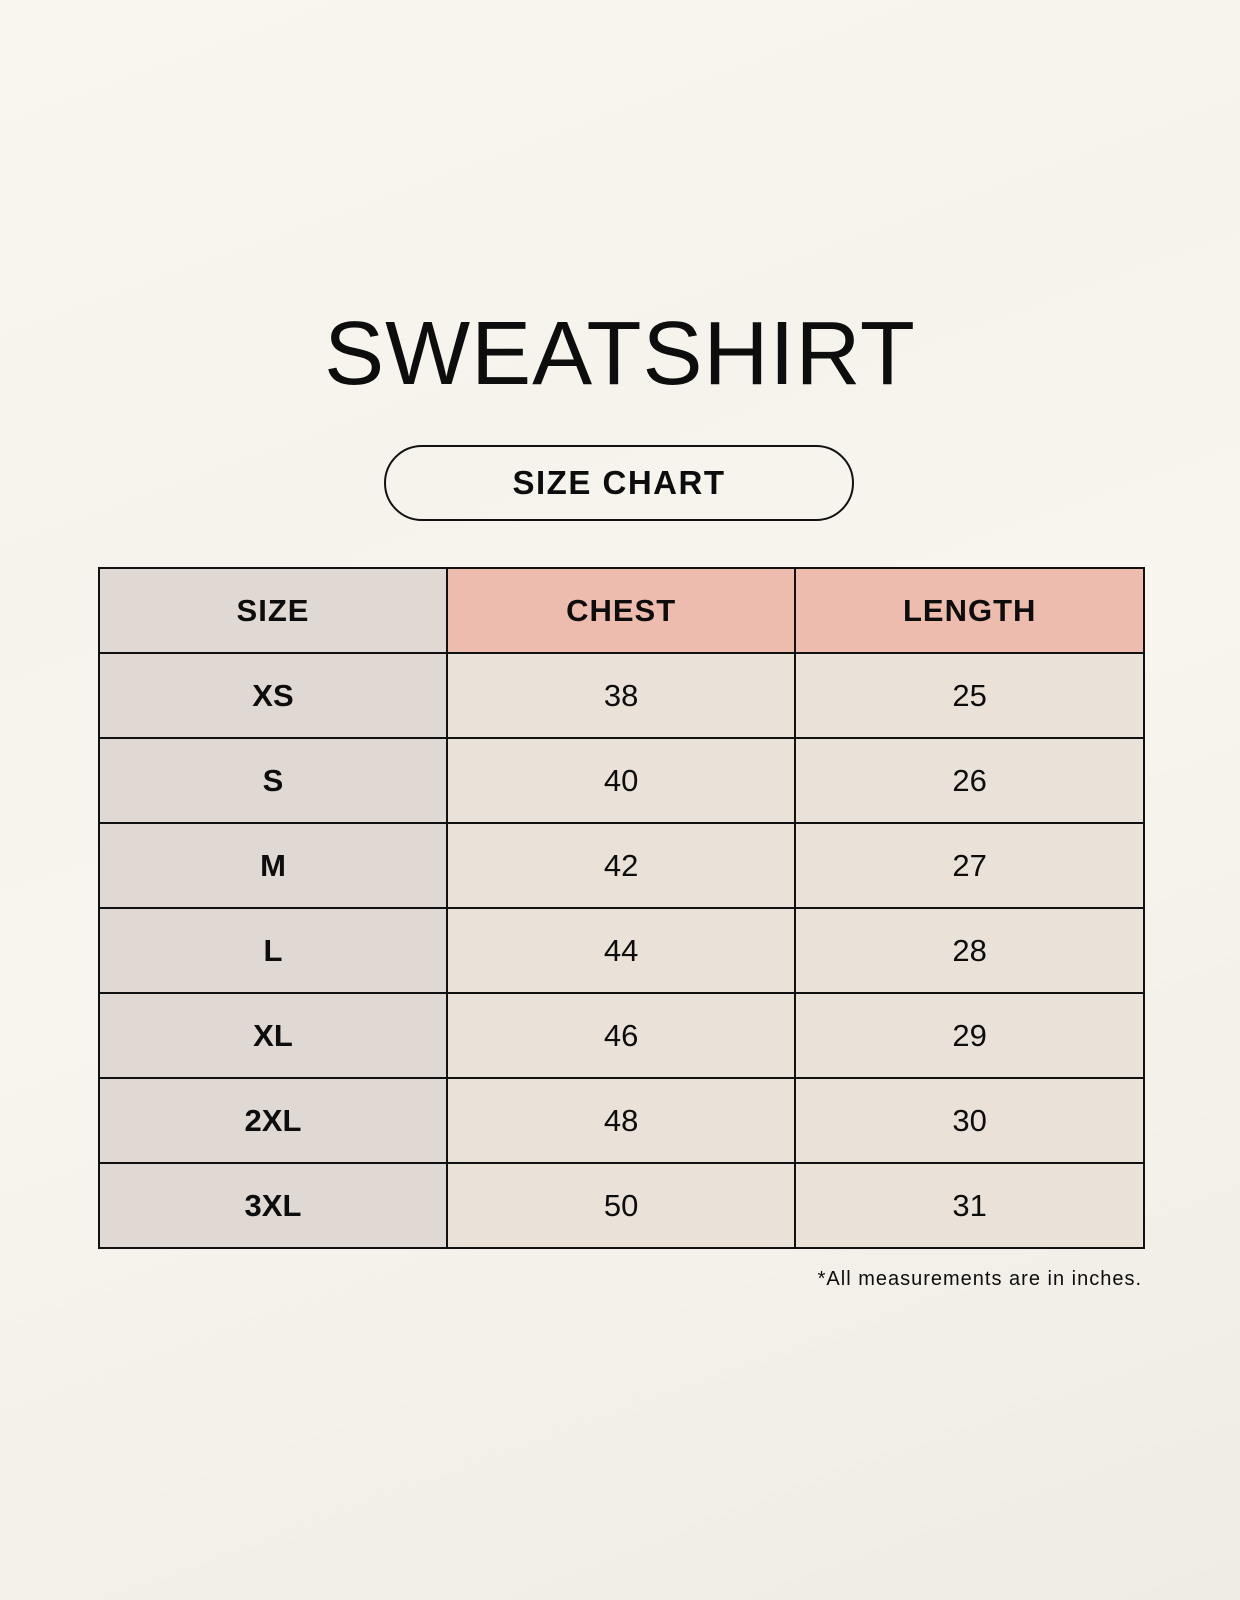  I want to click on cell-chest: 44, so click(621, 950).